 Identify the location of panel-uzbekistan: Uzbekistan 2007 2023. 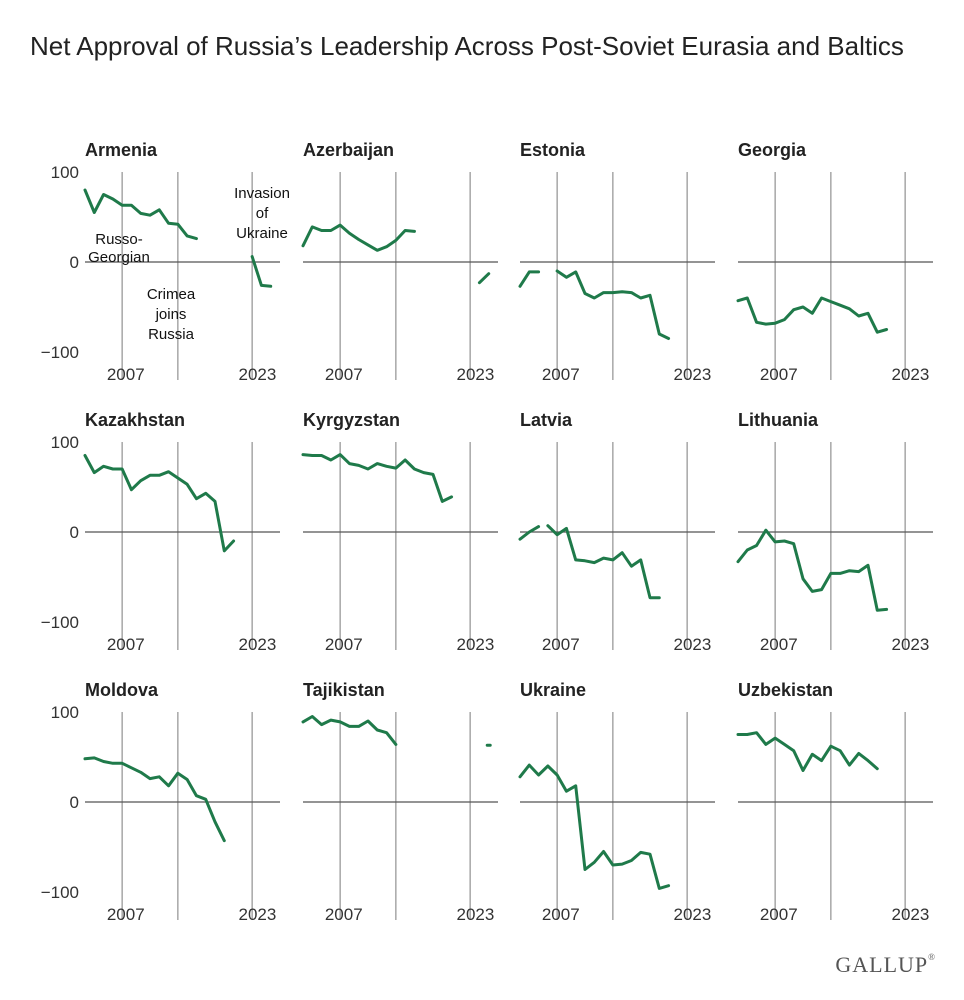
(834, 802).